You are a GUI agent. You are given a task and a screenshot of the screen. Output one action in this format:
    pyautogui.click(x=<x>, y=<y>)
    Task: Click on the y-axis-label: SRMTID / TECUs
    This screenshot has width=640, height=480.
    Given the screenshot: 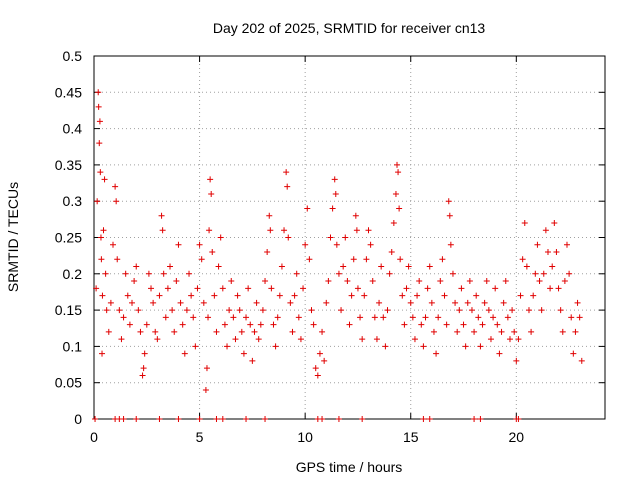 What is the action you would take?
    pyautogui.click(x=13, y=237)
    